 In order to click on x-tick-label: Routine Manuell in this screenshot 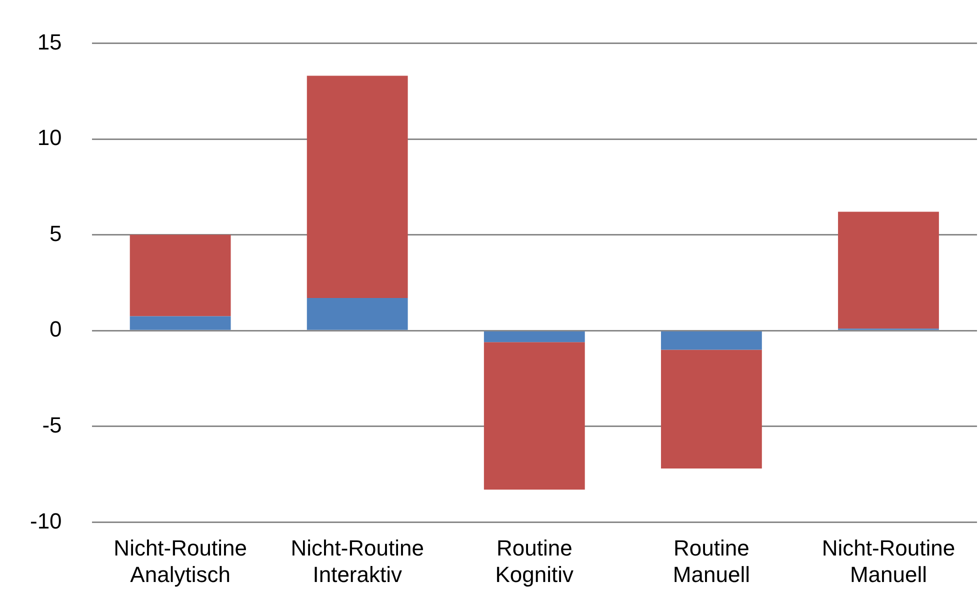, I will do `click(711, 561)`.